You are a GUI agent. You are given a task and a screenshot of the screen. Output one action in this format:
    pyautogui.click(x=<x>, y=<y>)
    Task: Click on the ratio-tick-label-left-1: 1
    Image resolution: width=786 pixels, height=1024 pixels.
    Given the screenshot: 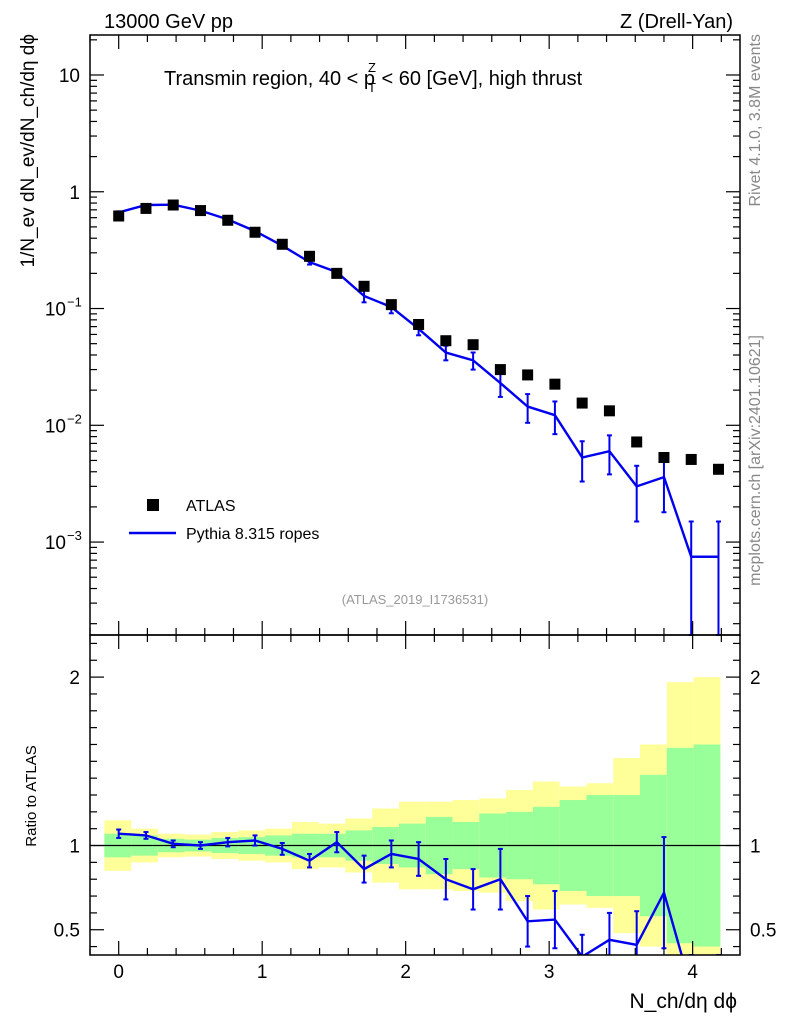 What is the action you would take?
    pyautogui.click(x=74, y=847)
    